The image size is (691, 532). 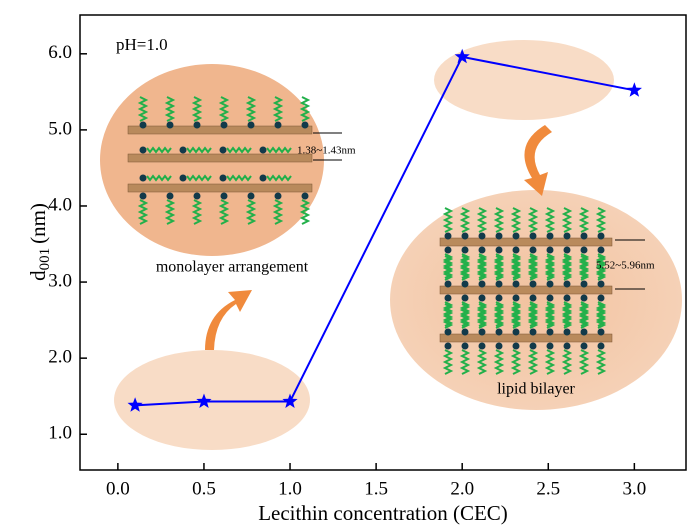 I want to click on y-tick-label: 1.0, so click(x=60, y=433).